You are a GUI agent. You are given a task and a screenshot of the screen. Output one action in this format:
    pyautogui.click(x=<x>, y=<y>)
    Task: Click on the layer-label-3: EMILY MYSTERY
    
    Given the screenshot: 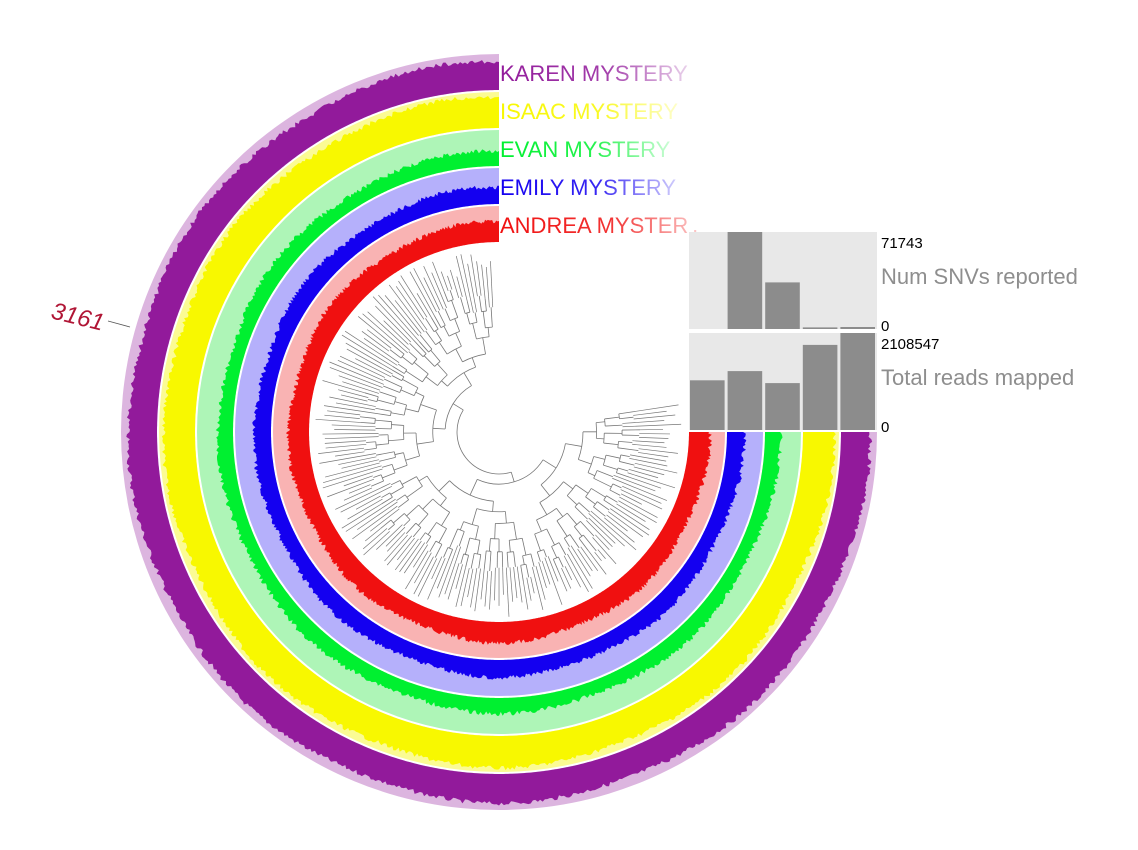 What is the action you would take?
    pyautogui.click(x=588, y=187)
    